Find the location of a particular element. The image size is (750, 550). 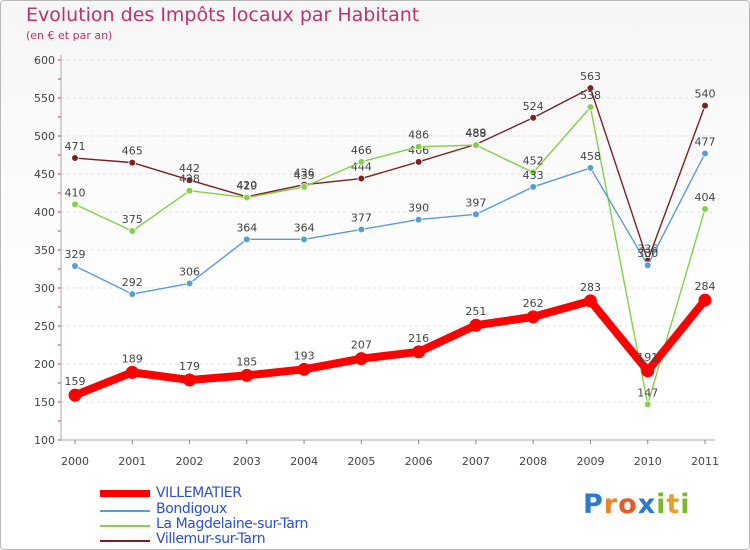

x-tick-label: 2009 is located at coordinates (590, 461).